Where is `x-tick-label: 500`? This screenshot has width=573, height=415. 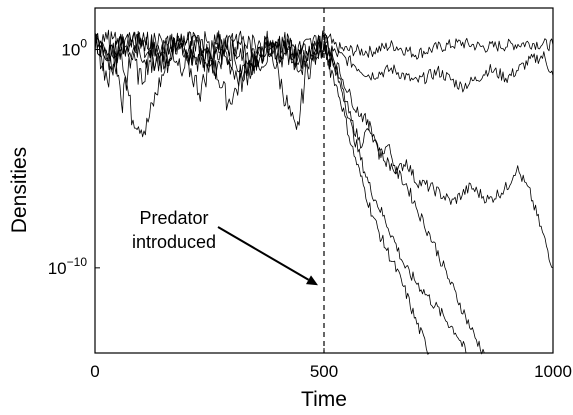
x-tick-label: 500 is located at coordinates (324, 371).